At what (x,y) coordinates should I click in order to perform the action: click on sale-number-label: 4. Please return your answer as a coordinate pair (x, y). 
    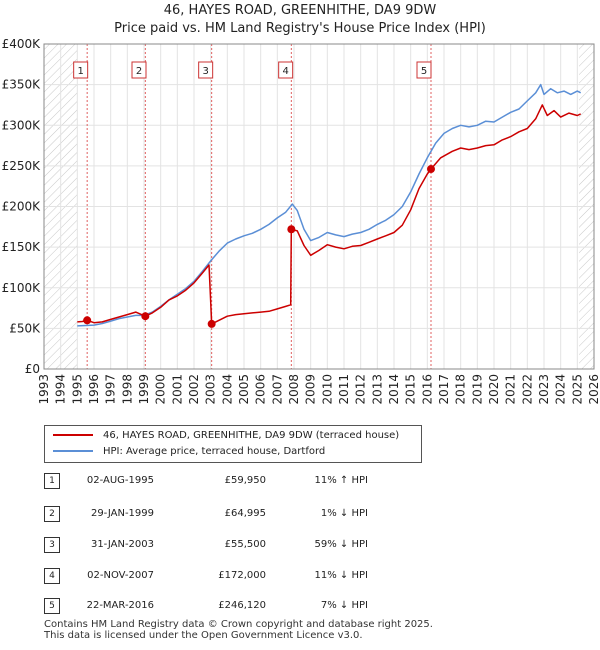
    Looking at the image, I should click on (285, 71).